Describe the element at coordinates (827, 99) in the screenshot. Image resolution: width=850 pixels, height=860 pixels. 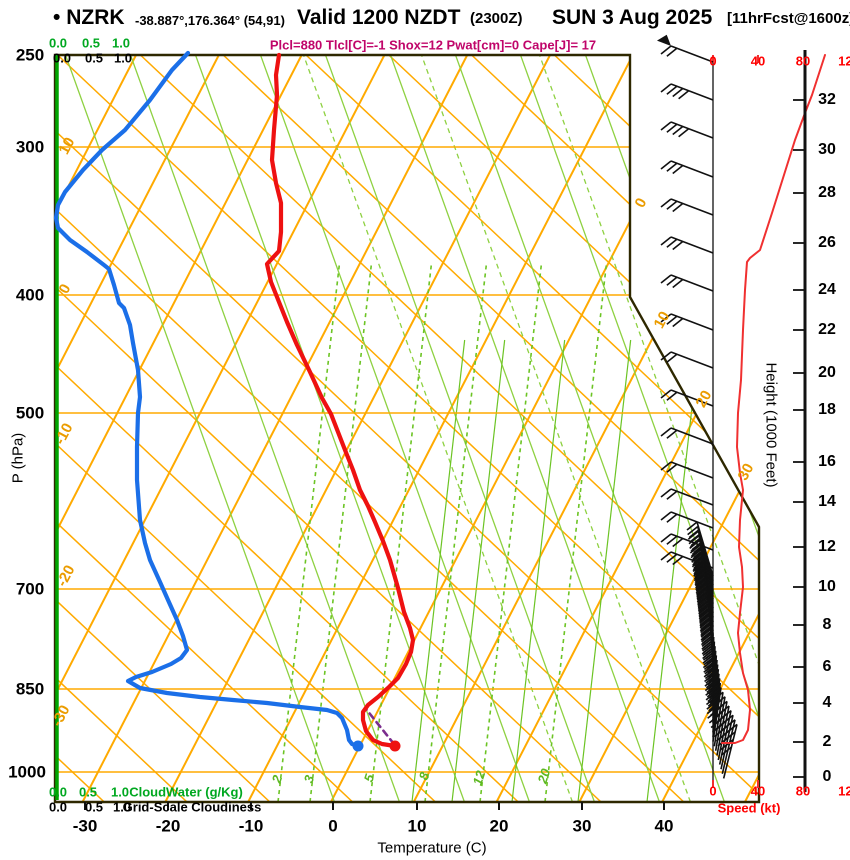
I see `height-tick-label: 32` at that location.